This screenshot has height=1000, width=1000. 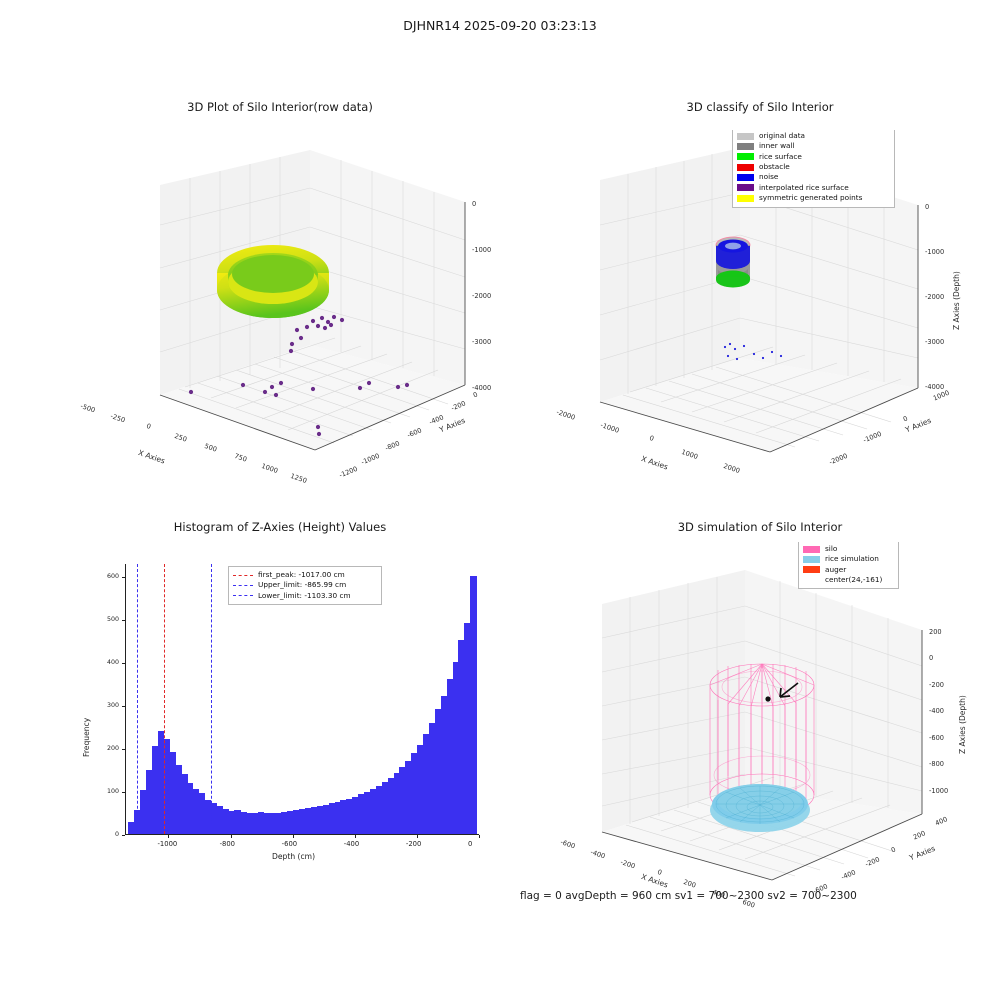 I want to click on legend-label-center: center(24,-161), so click(x=854, y=580).